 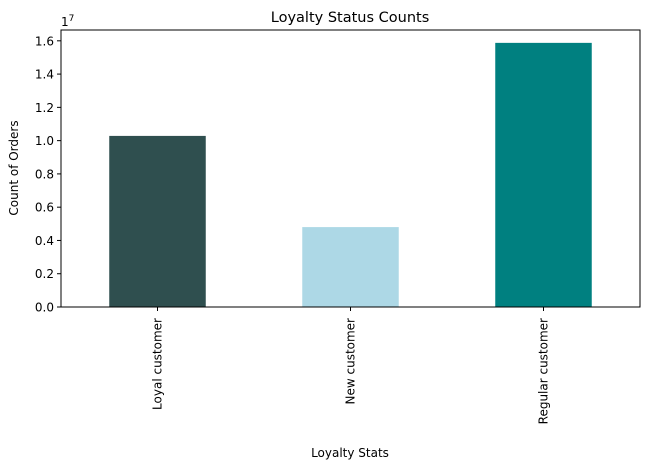 What do you see at coordinates (67, 21) in the screenshot?
I see `y-axis-scale-label: 17` at bounding box center [67, 21].